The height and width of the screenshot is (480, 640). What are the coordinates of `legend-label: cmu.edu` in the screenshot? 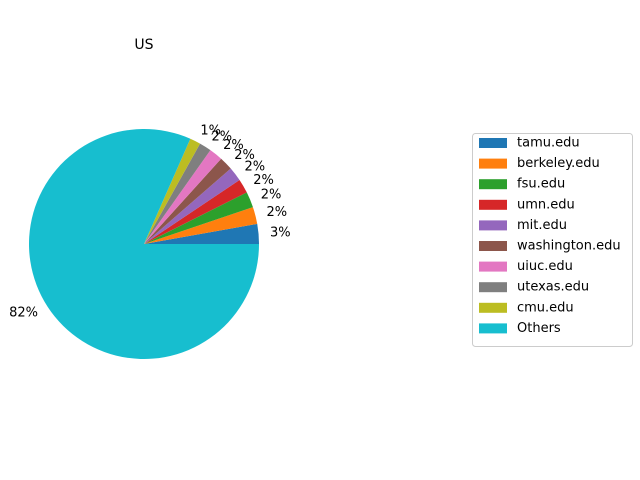 It's located at (545, 307).